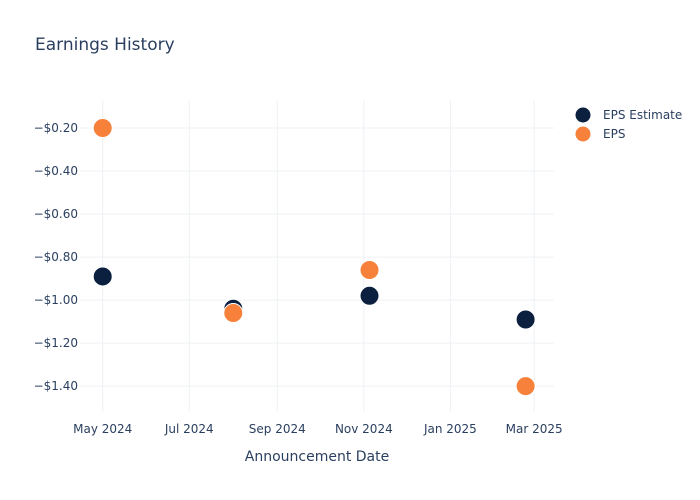 Image resolution: width=700 pixels, height=500 pixels. What do you see at coordinates (56, 171) in the screenshot?
I see `y-tick-label: −$0.40` at bounding box center [56, 171].